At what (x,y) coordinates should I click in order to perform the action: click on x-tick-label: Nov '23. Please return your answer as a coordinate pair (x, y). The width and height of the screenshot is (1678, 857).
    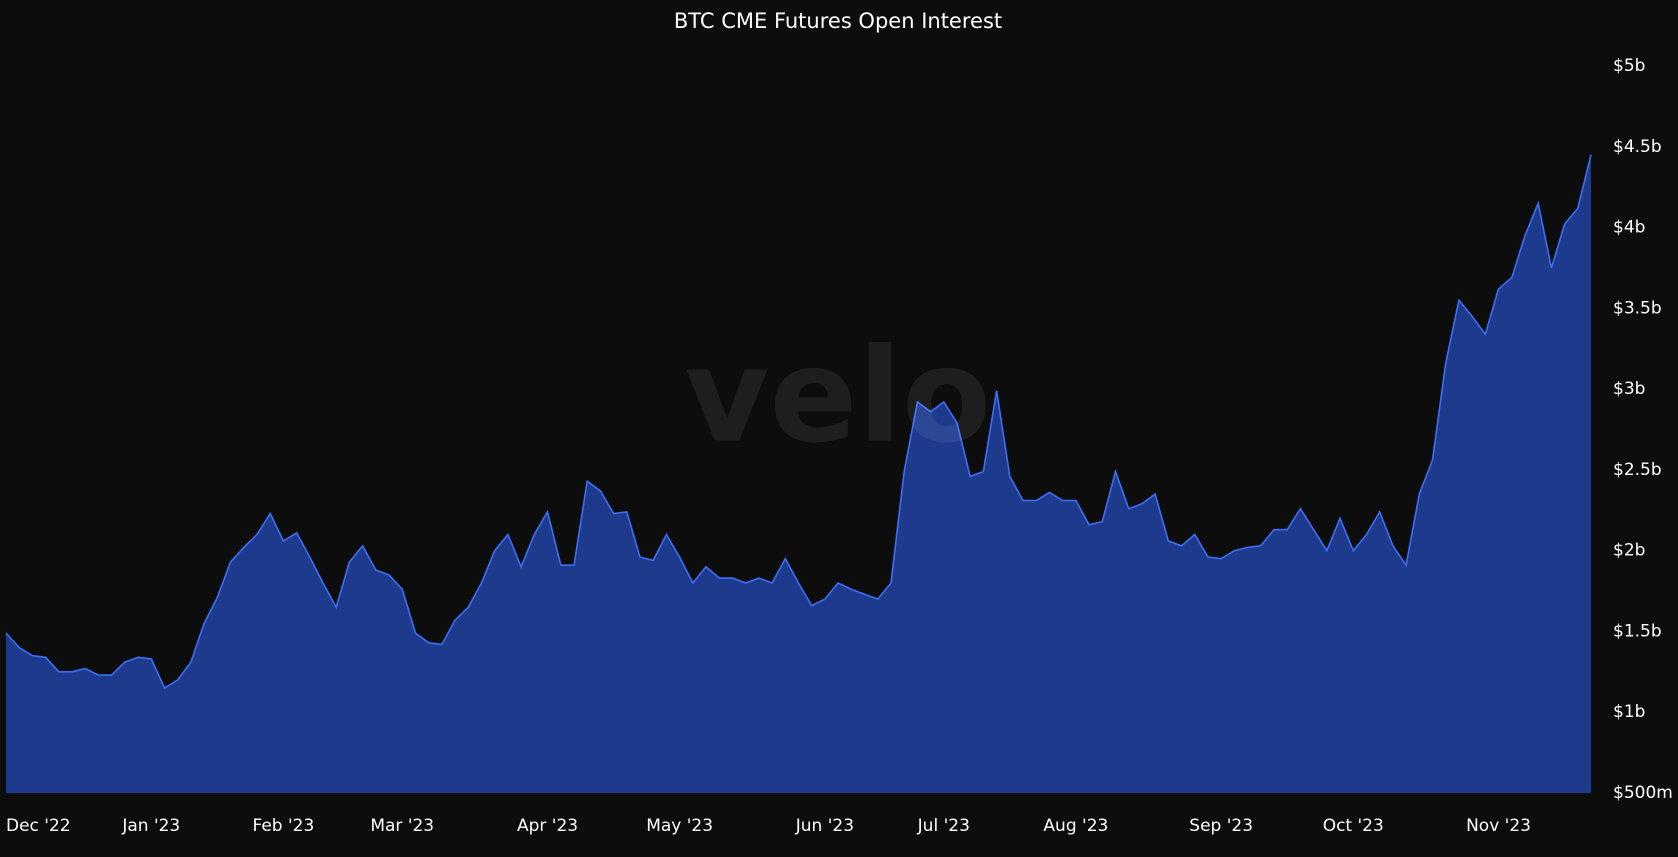
    Looking at the image, I should click on (1498, 826).